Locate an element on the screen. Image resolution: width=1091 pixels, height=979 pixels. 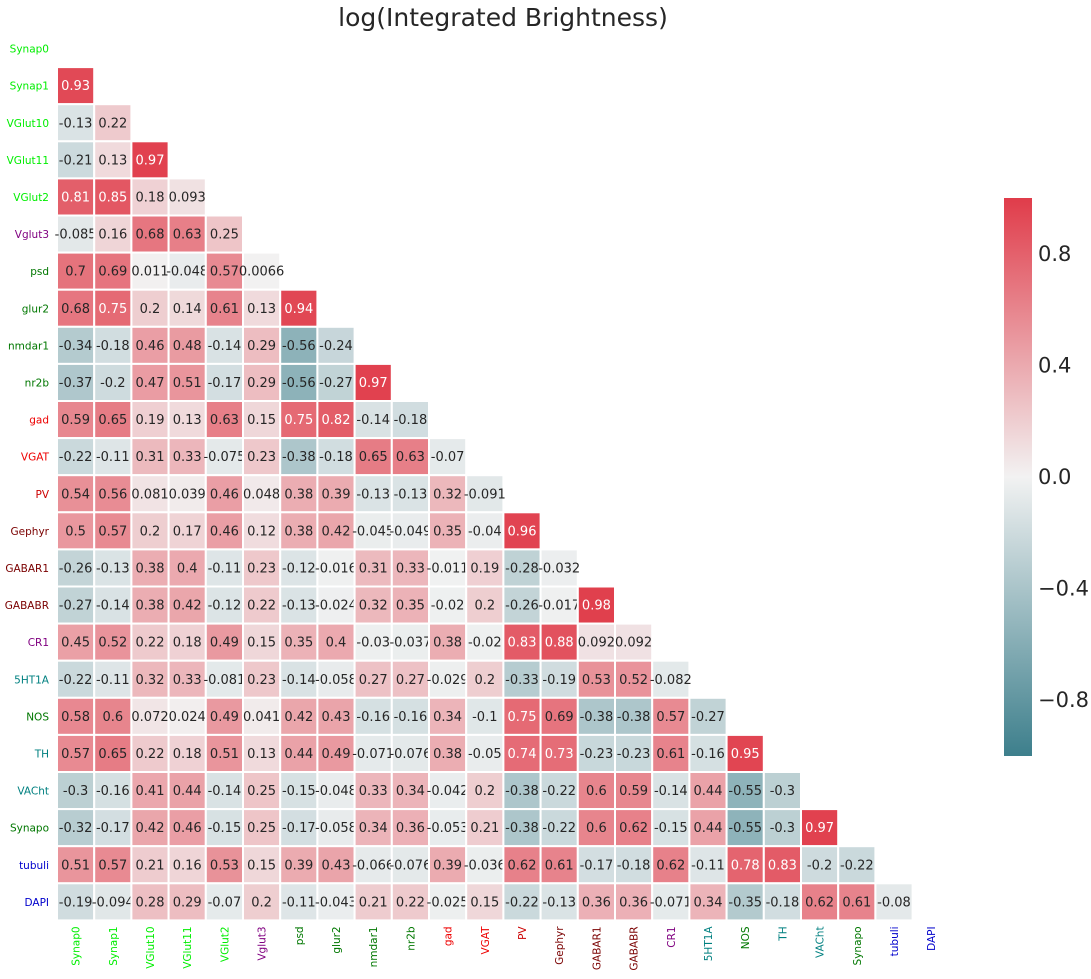
cell-value-label: -0.076 is located at coordinates (410, 865).